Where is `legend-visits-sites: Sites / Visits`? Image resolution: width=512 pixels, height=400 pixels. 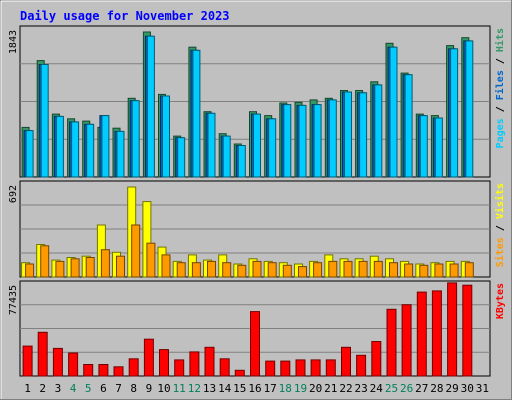 legend-visits-sites: Sites / Visits is located at coordinates (500, 225).